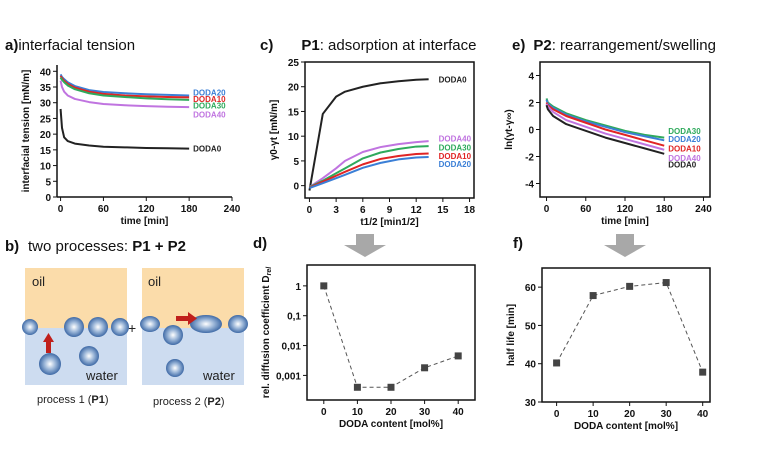 The width and height of the screenshot is (772, 463). Describe the element at coordinates (455, 148) in the screenshot. I see `series-label-doda30: DODA30` at that location.